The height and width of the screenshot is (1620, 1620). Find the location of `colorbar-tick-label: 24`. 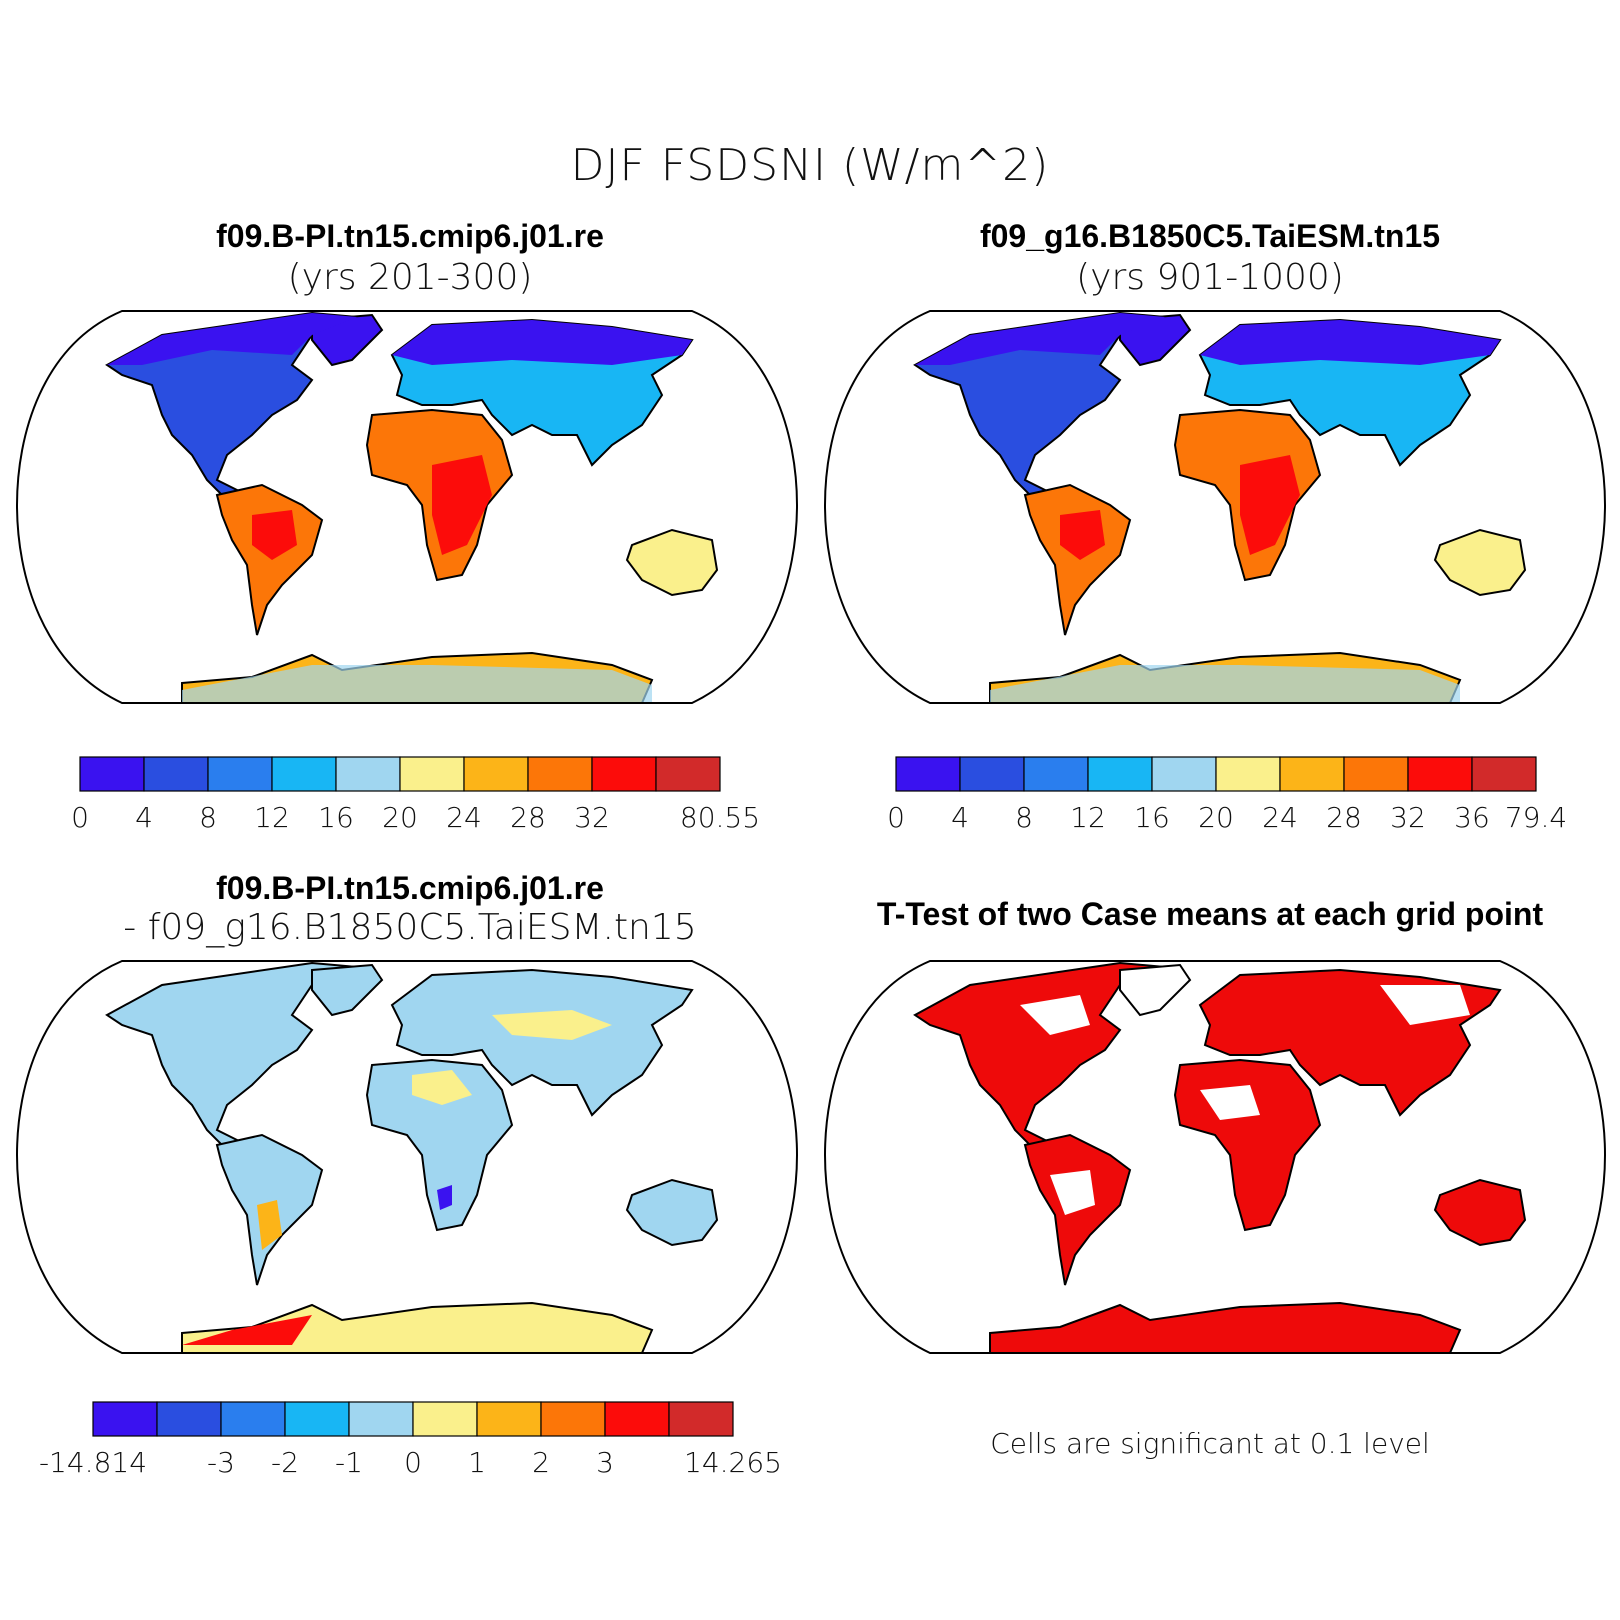

colorbar-tick-label: 24 is located at coordinates (1280, 817).